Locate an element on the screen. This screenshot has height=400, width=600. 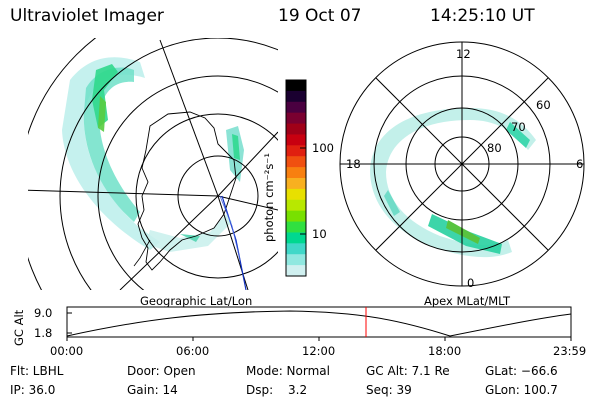
aurora-emission-left is located at coordinates (153, 154).